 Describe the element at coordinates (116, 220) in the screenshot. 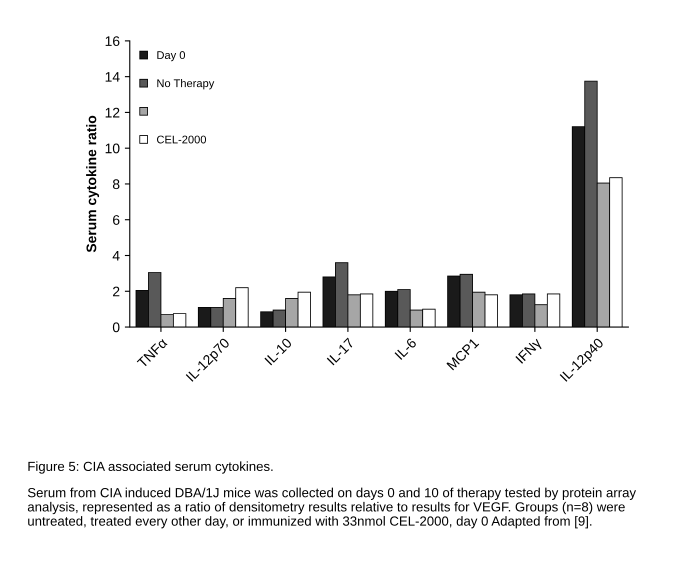

I see `y-tick-label: 6` at that location.